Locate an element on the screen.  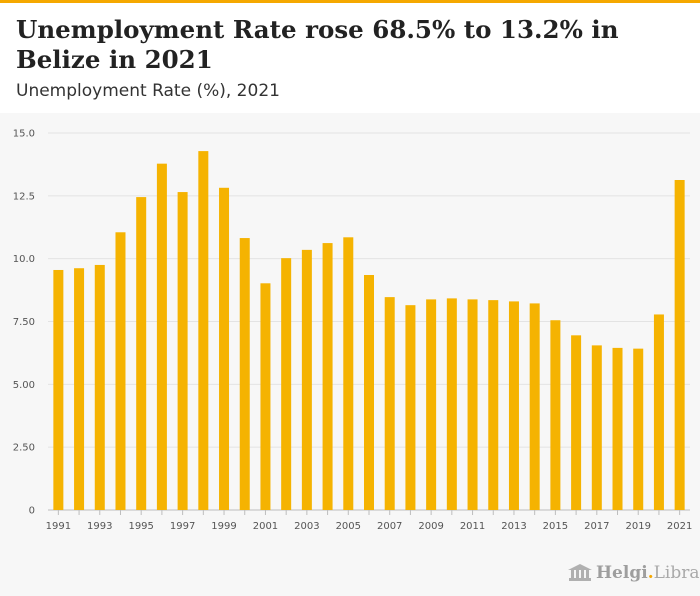
x-tick-label: 1993 is located at coordinates (99, 526).